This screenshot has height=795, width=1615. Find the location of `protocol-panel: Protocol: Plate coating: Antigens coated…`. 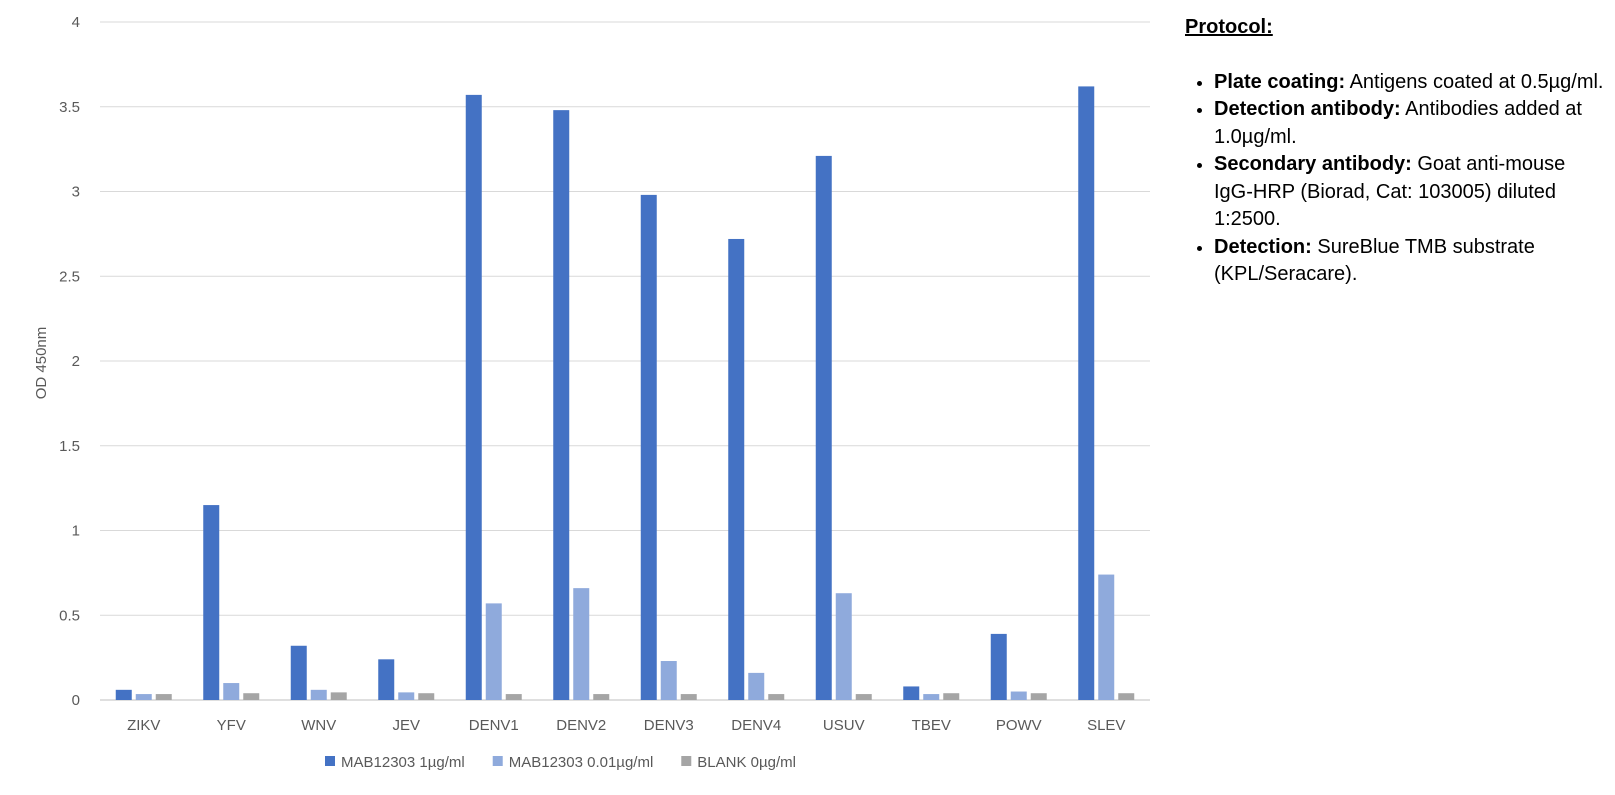

protocol-panel: Protocol: Plate coating: Antigens coated… is located at coordinates (1395, 151).